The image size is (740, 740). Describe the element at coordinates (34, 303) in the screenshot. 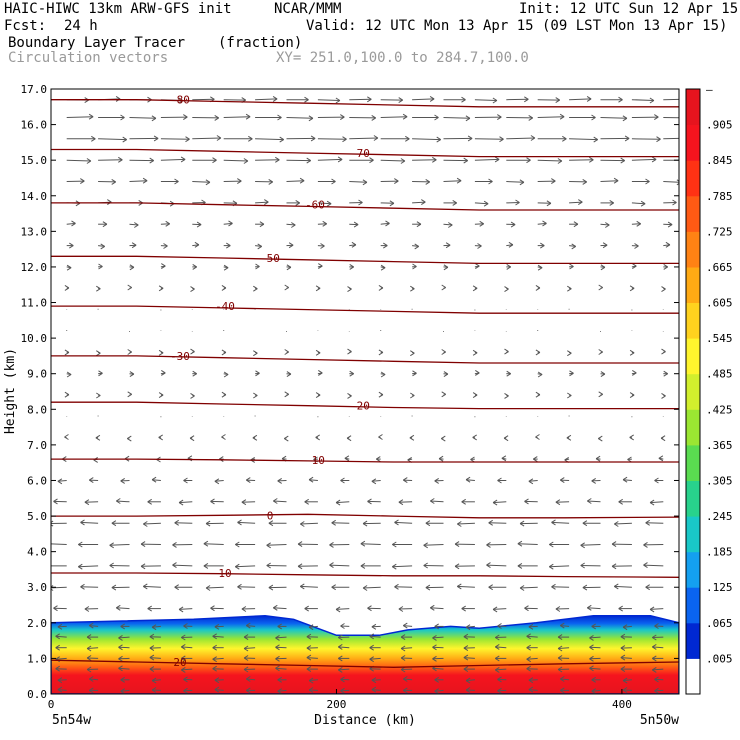

I see `y-tick-label: 11.0` at that location.